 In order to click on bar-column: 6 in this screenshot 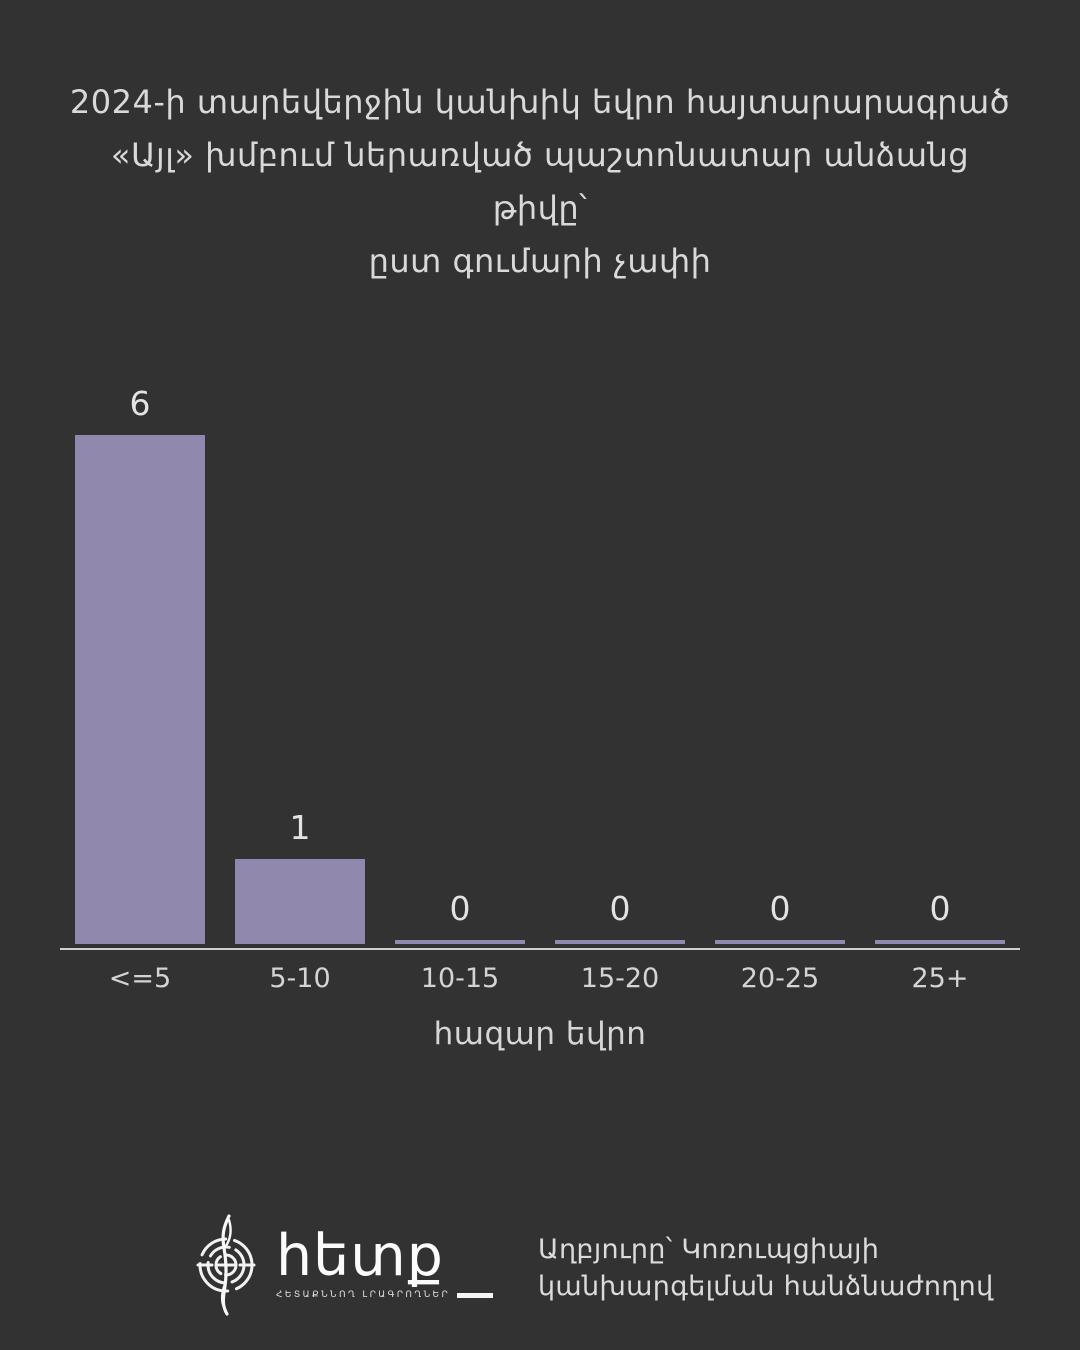, I will do `click(140, 666)`.